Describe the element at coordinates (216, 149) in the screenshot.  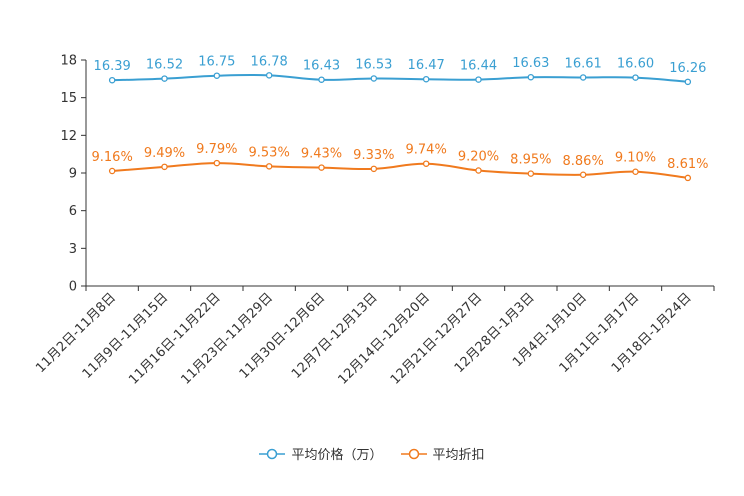
I see `data-label: 9.79%` at that location.